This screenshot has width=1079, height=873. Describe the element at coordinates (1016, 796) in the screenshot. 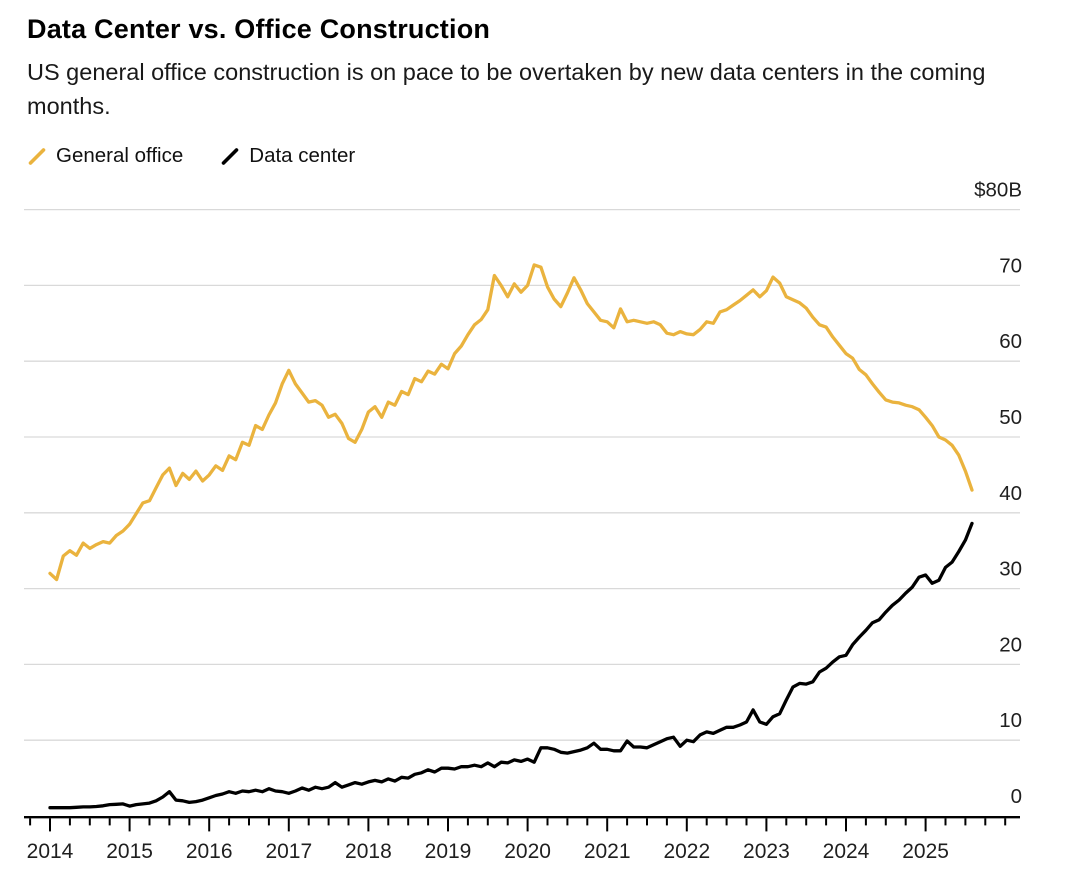

I see `y-axis-label: 0` at that location.